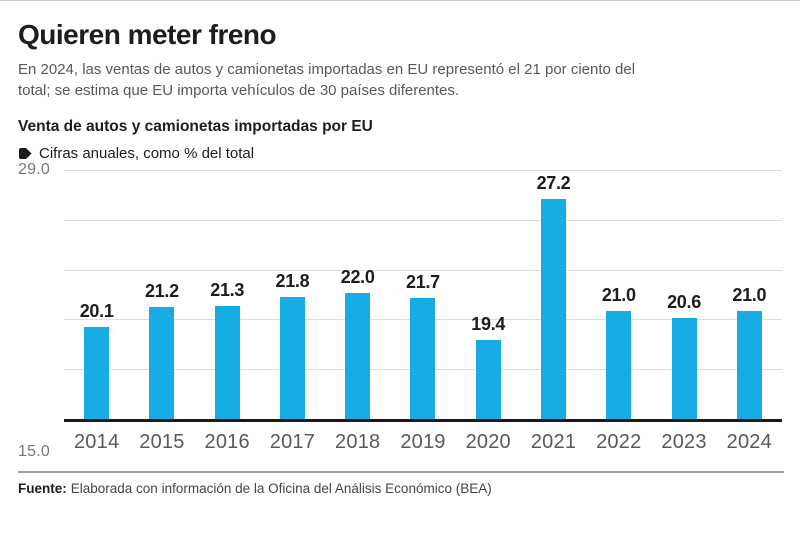 Image resolution: width=800 pixels, height=553 pixels. I want to click on legend-label: Cifras anuales, como % del total, so click(147, 153).